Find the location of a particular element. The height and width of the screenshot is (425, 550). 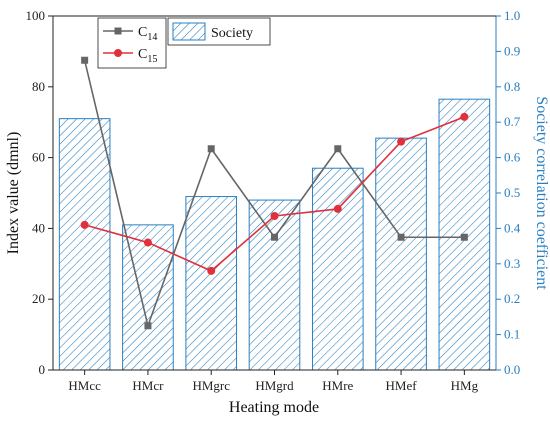

bar-hmcc is located at coordinates (84, 244).